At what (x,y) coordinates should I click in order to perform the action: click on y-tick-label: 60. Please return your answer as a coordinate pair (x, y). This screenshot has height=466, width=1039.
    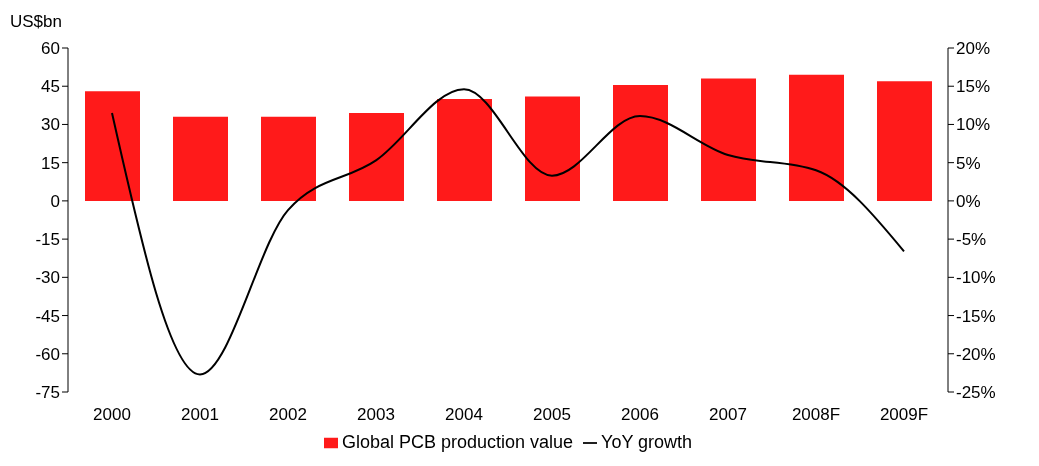
    Looking at the image, I should click on (50, 49).